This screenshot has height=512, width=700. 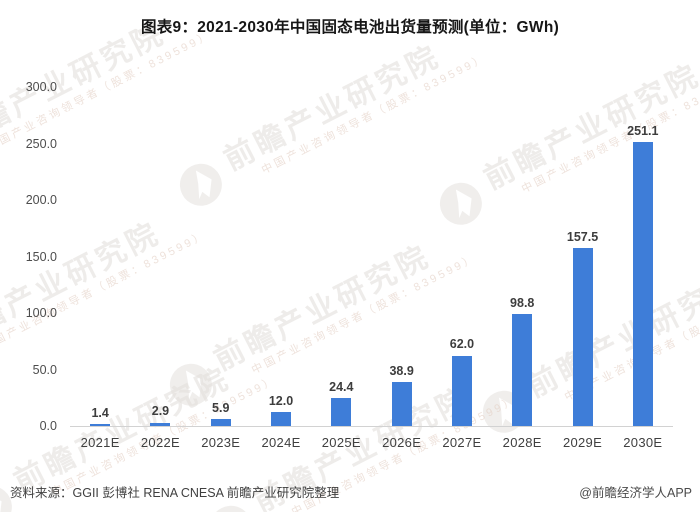 What do you see at coordinates (582, 442) in the screenshot?
I see `x-tick-label: 2029E` at bounding box center [582, 442].